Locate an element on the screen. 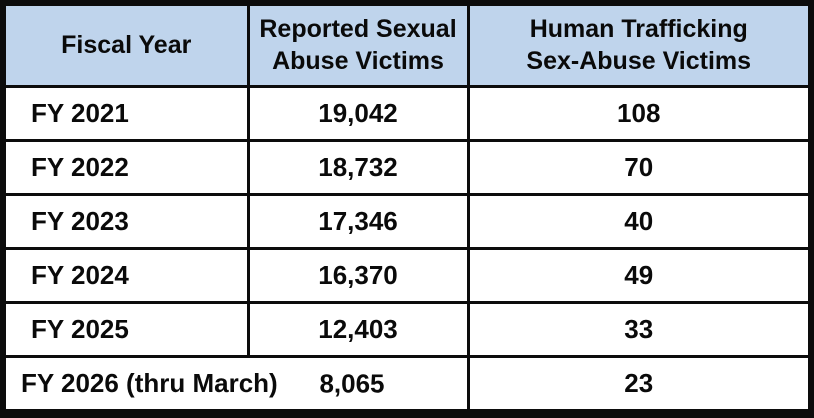 This screenshot has width=814, height=418. table-row: FY 2025 12,403 33 is located at coordinates (407, 329).